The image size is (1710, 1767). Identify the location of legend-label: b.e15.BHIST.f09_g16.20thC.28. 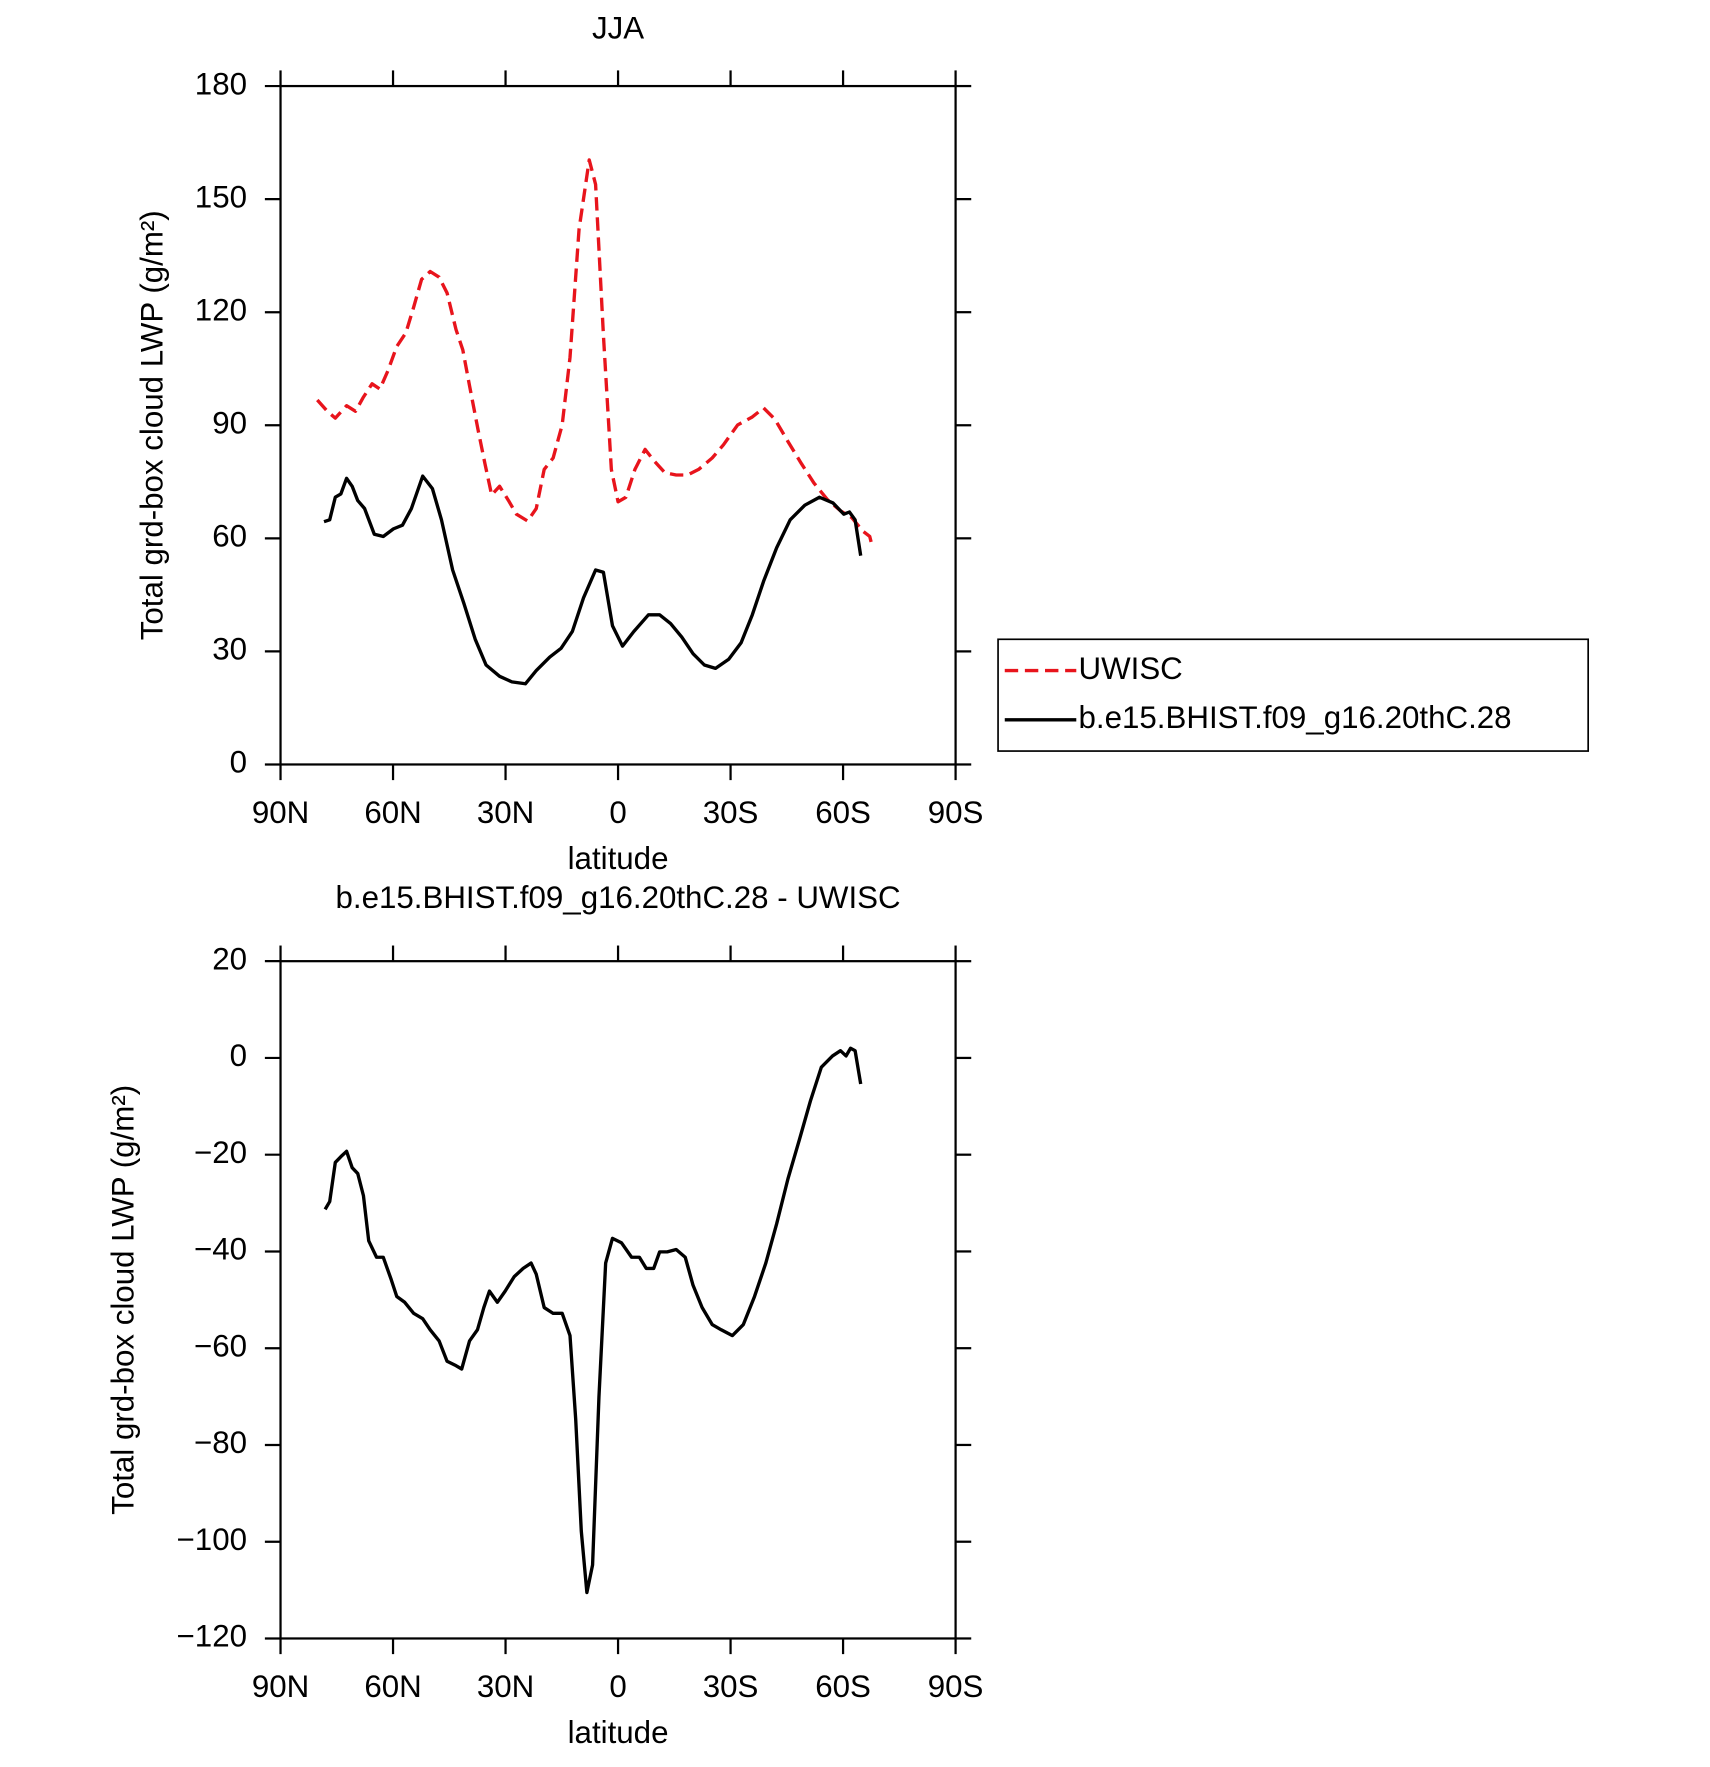
(1295, 717).